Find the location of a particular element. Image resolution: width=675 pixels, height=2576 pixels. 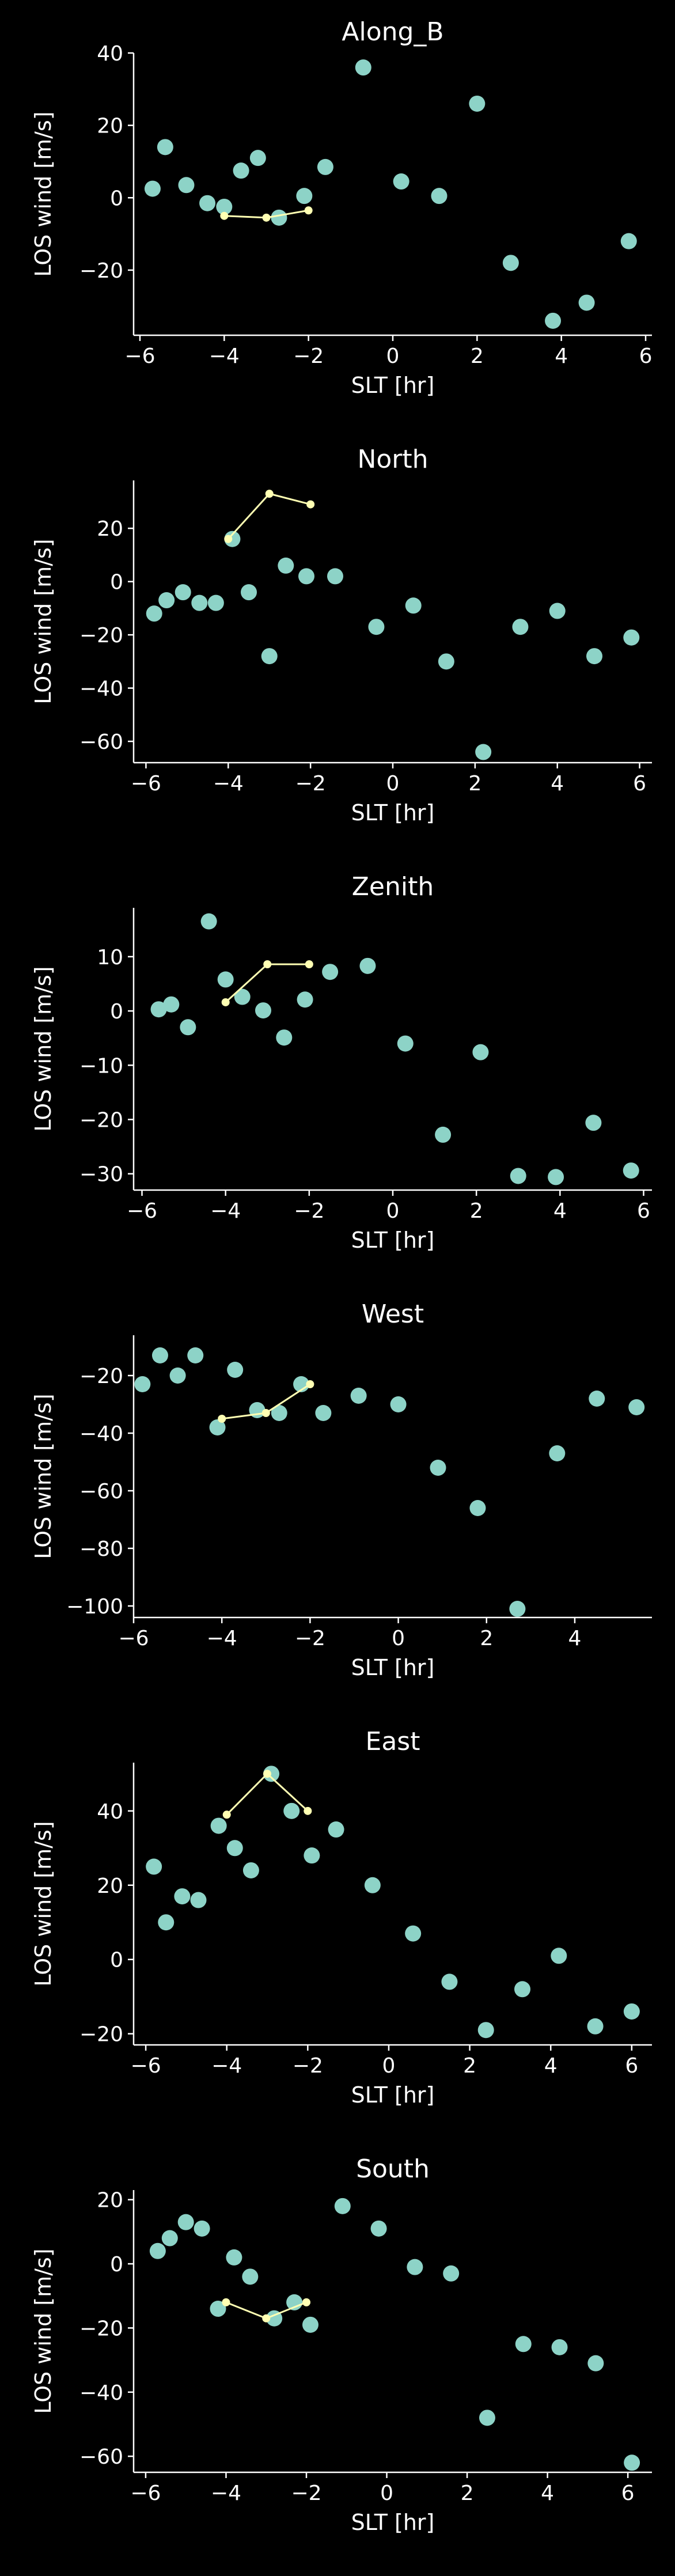

chart-title: North is located at coordinates (392, 459).